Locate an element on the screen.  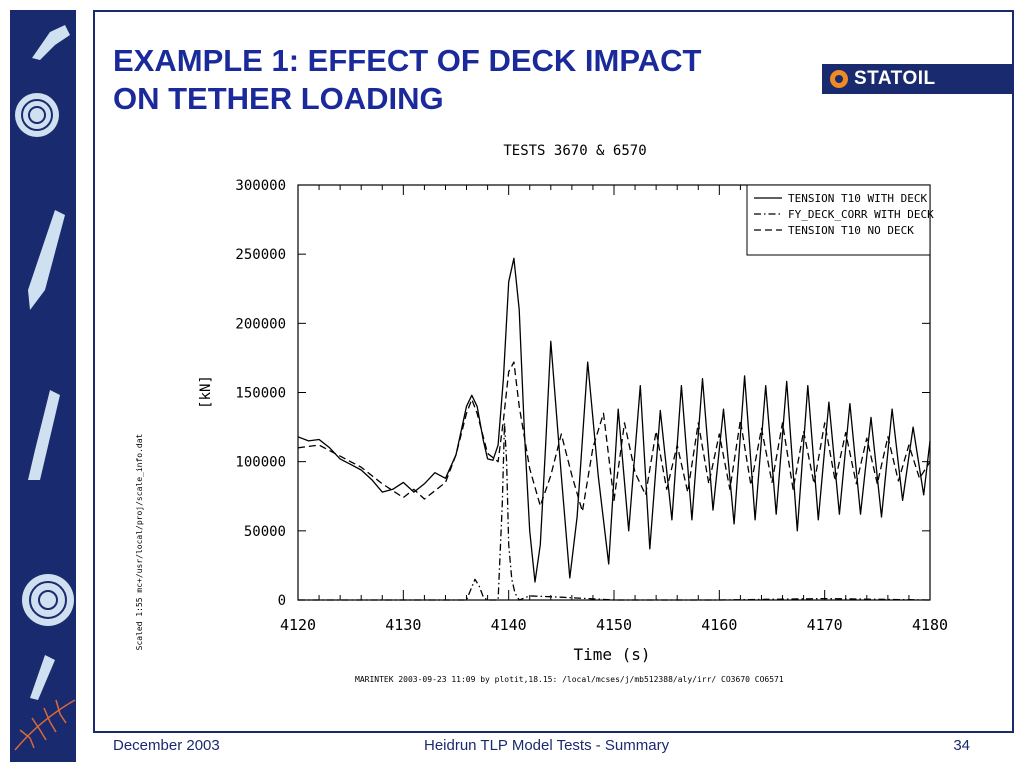
y-tick-label: 150000 is located at coordinates (260, 394).